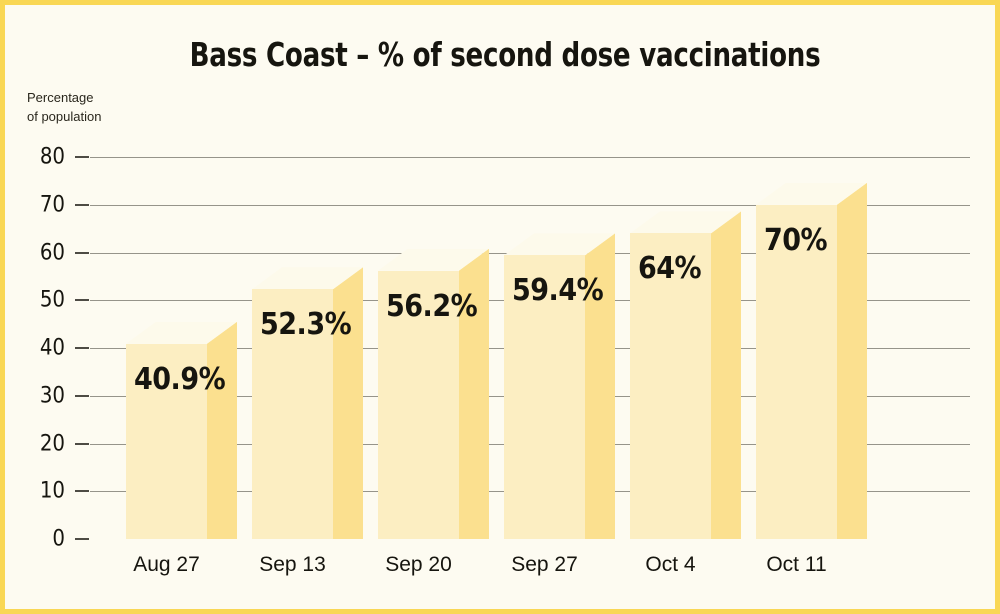 The image size is (1000, 614). What do you see at coordinates (52, 252) in the screenshot?
I see `y-axis-tick-label: 60` at bounding box center [52, 252].